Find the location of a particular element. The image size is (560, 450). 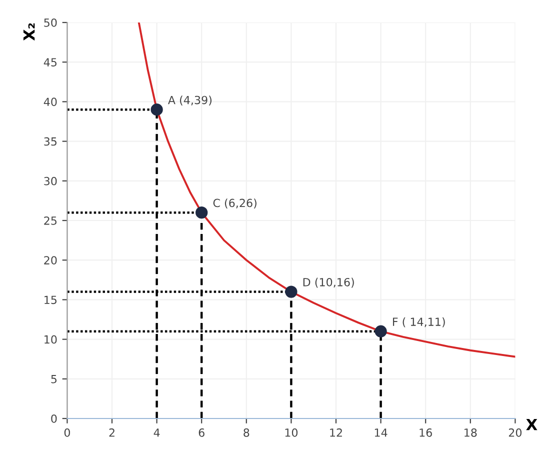

x-tick-label: 20 is located at coordinates (515, 432).